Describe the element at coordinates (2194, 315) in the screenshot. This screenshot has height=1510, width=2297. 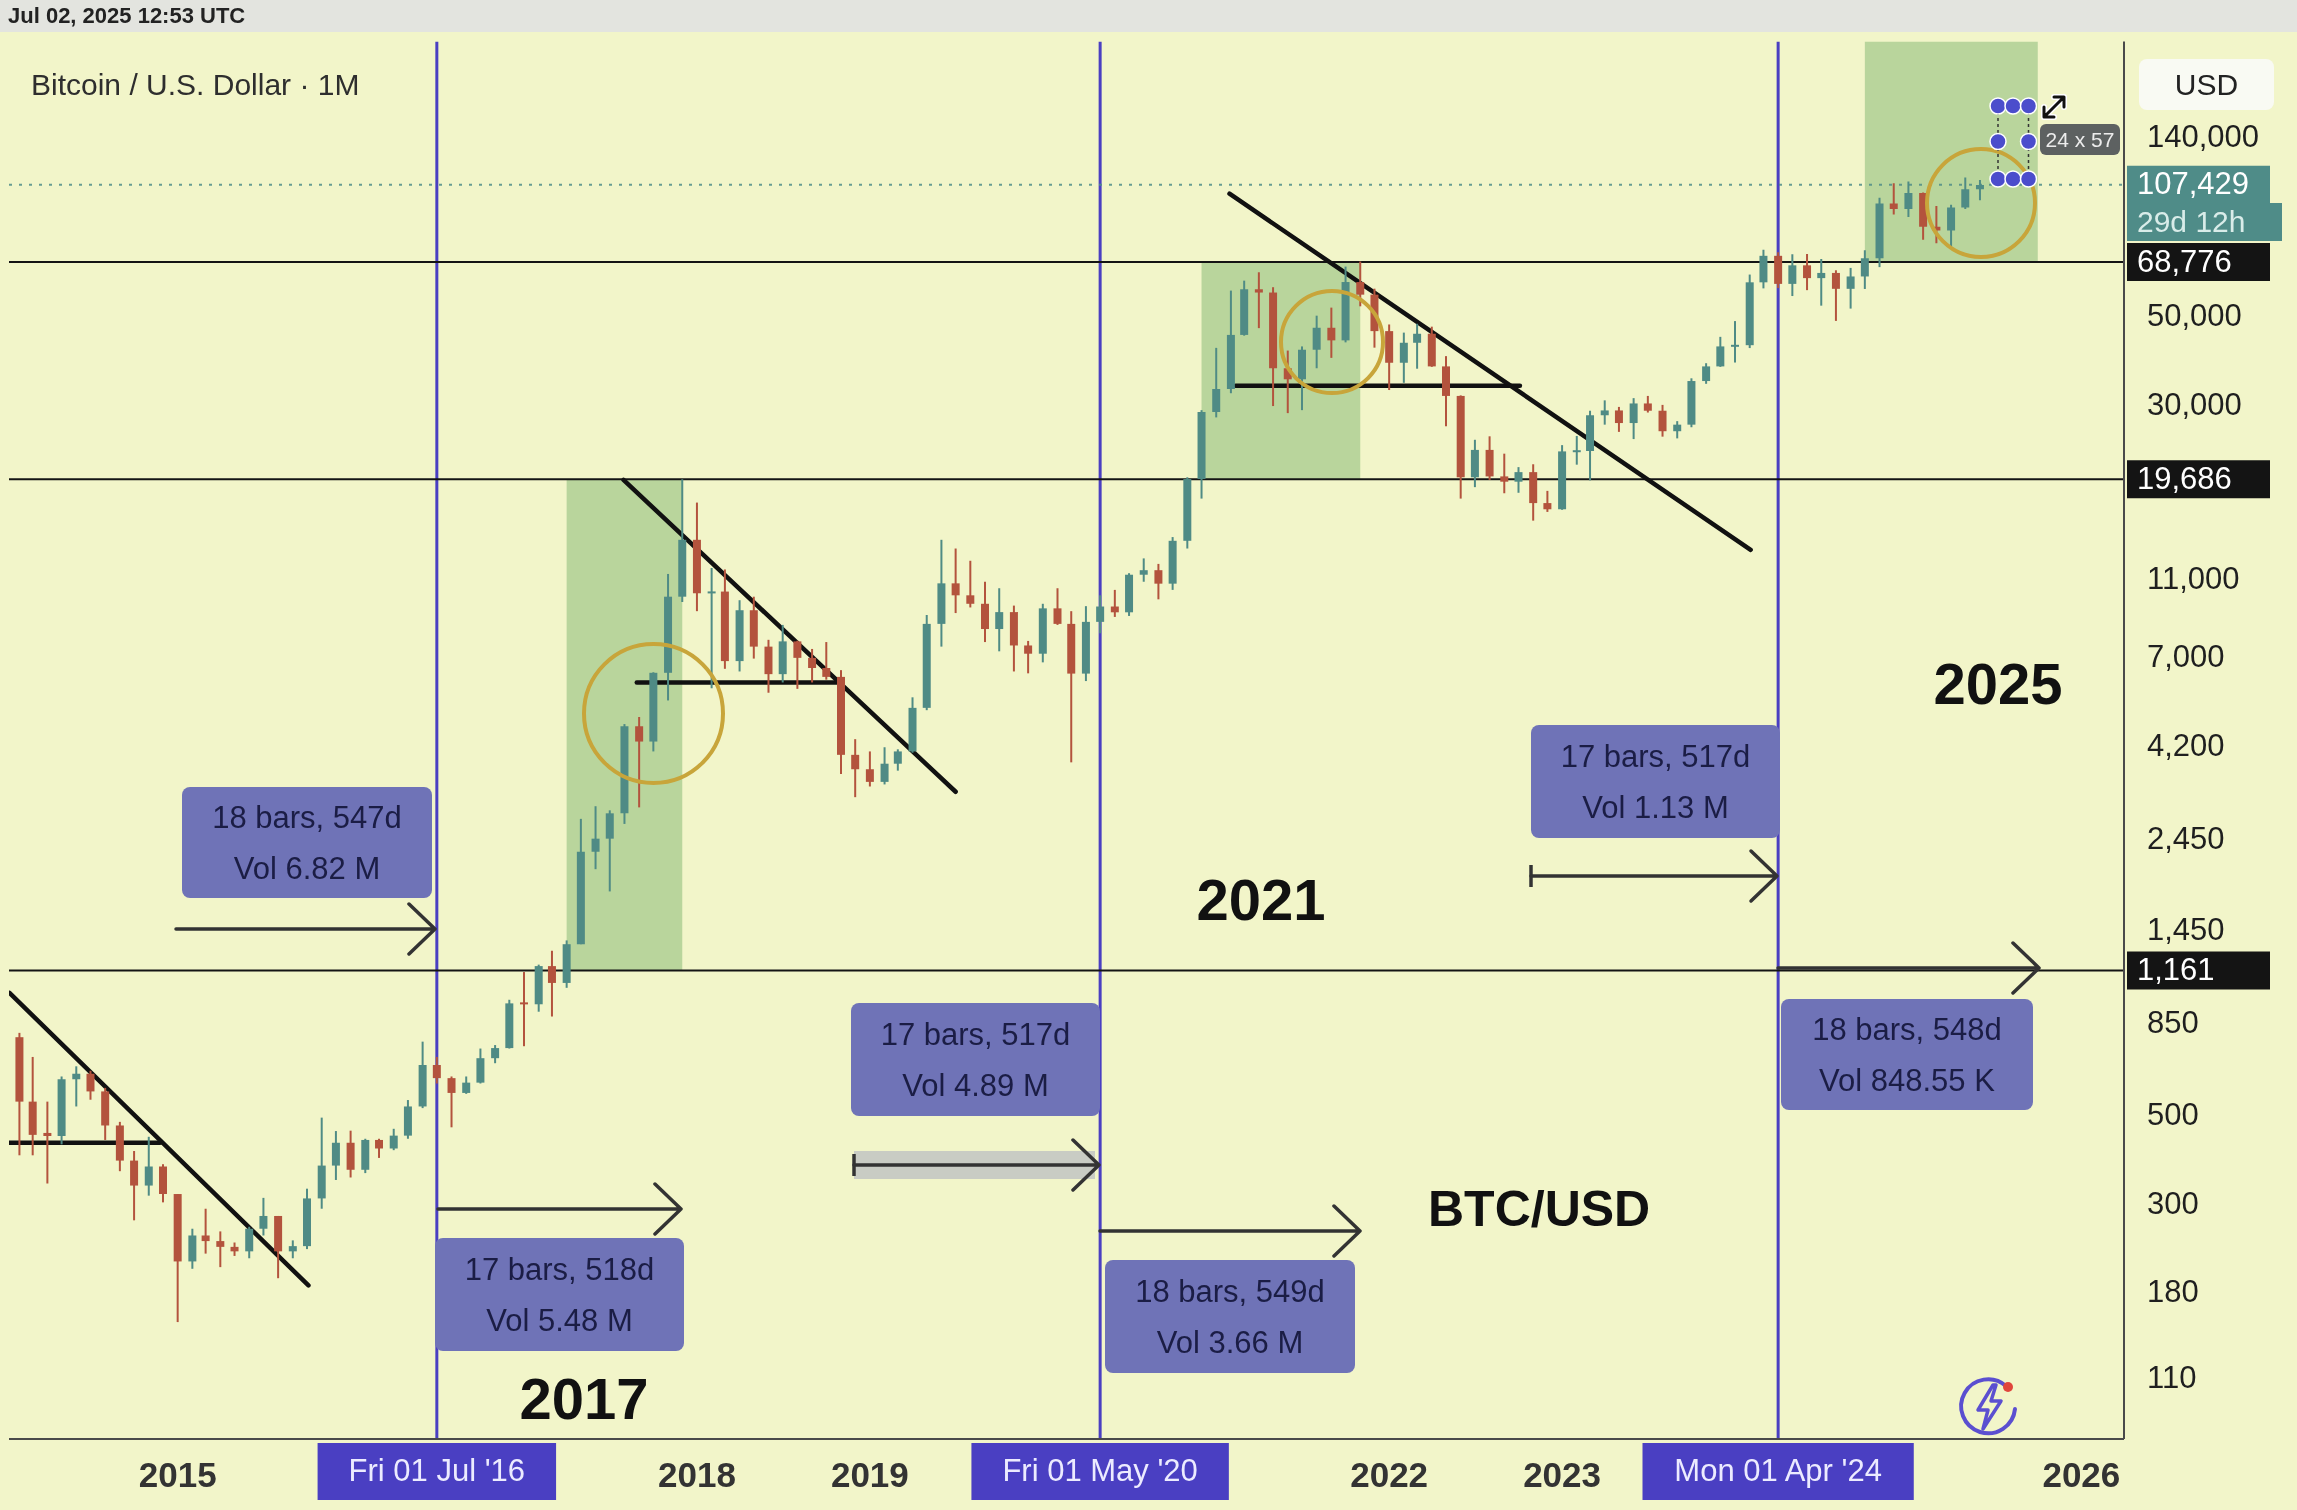
I see `y-tick-label: 50,000` at that location.